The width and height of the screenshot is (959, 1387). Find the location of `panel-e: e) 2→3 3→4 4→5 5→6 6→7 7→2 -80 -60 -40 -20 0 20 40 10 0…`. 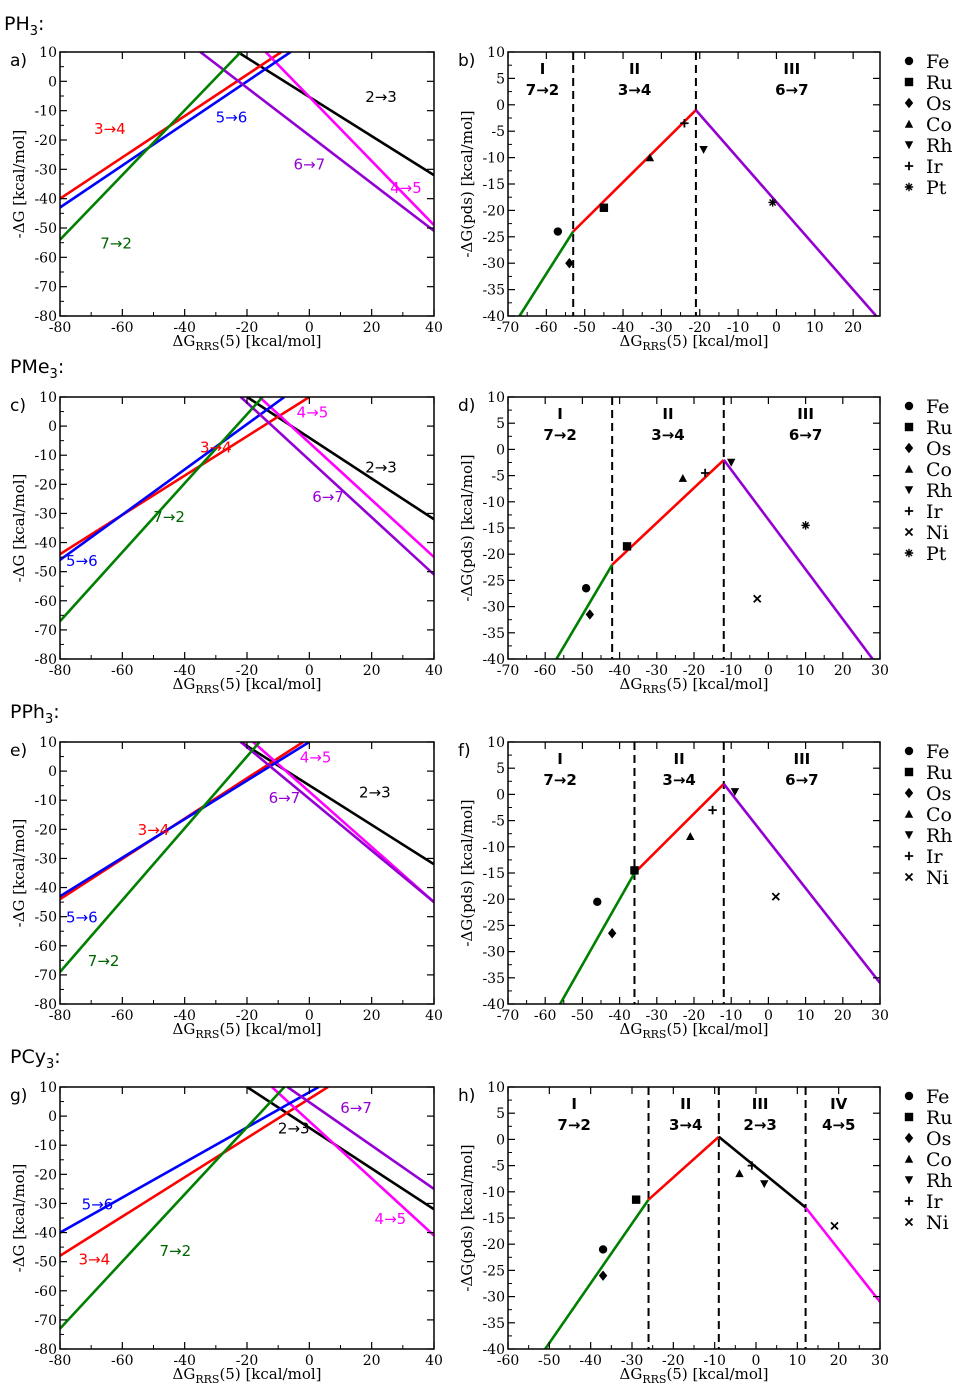

panel-e: e) 2→3 3→4 4→5 5→6 6→7 7→2 -80 -60 -40 -20 0 20 40 10 0… is located at coordinates (226, 888).